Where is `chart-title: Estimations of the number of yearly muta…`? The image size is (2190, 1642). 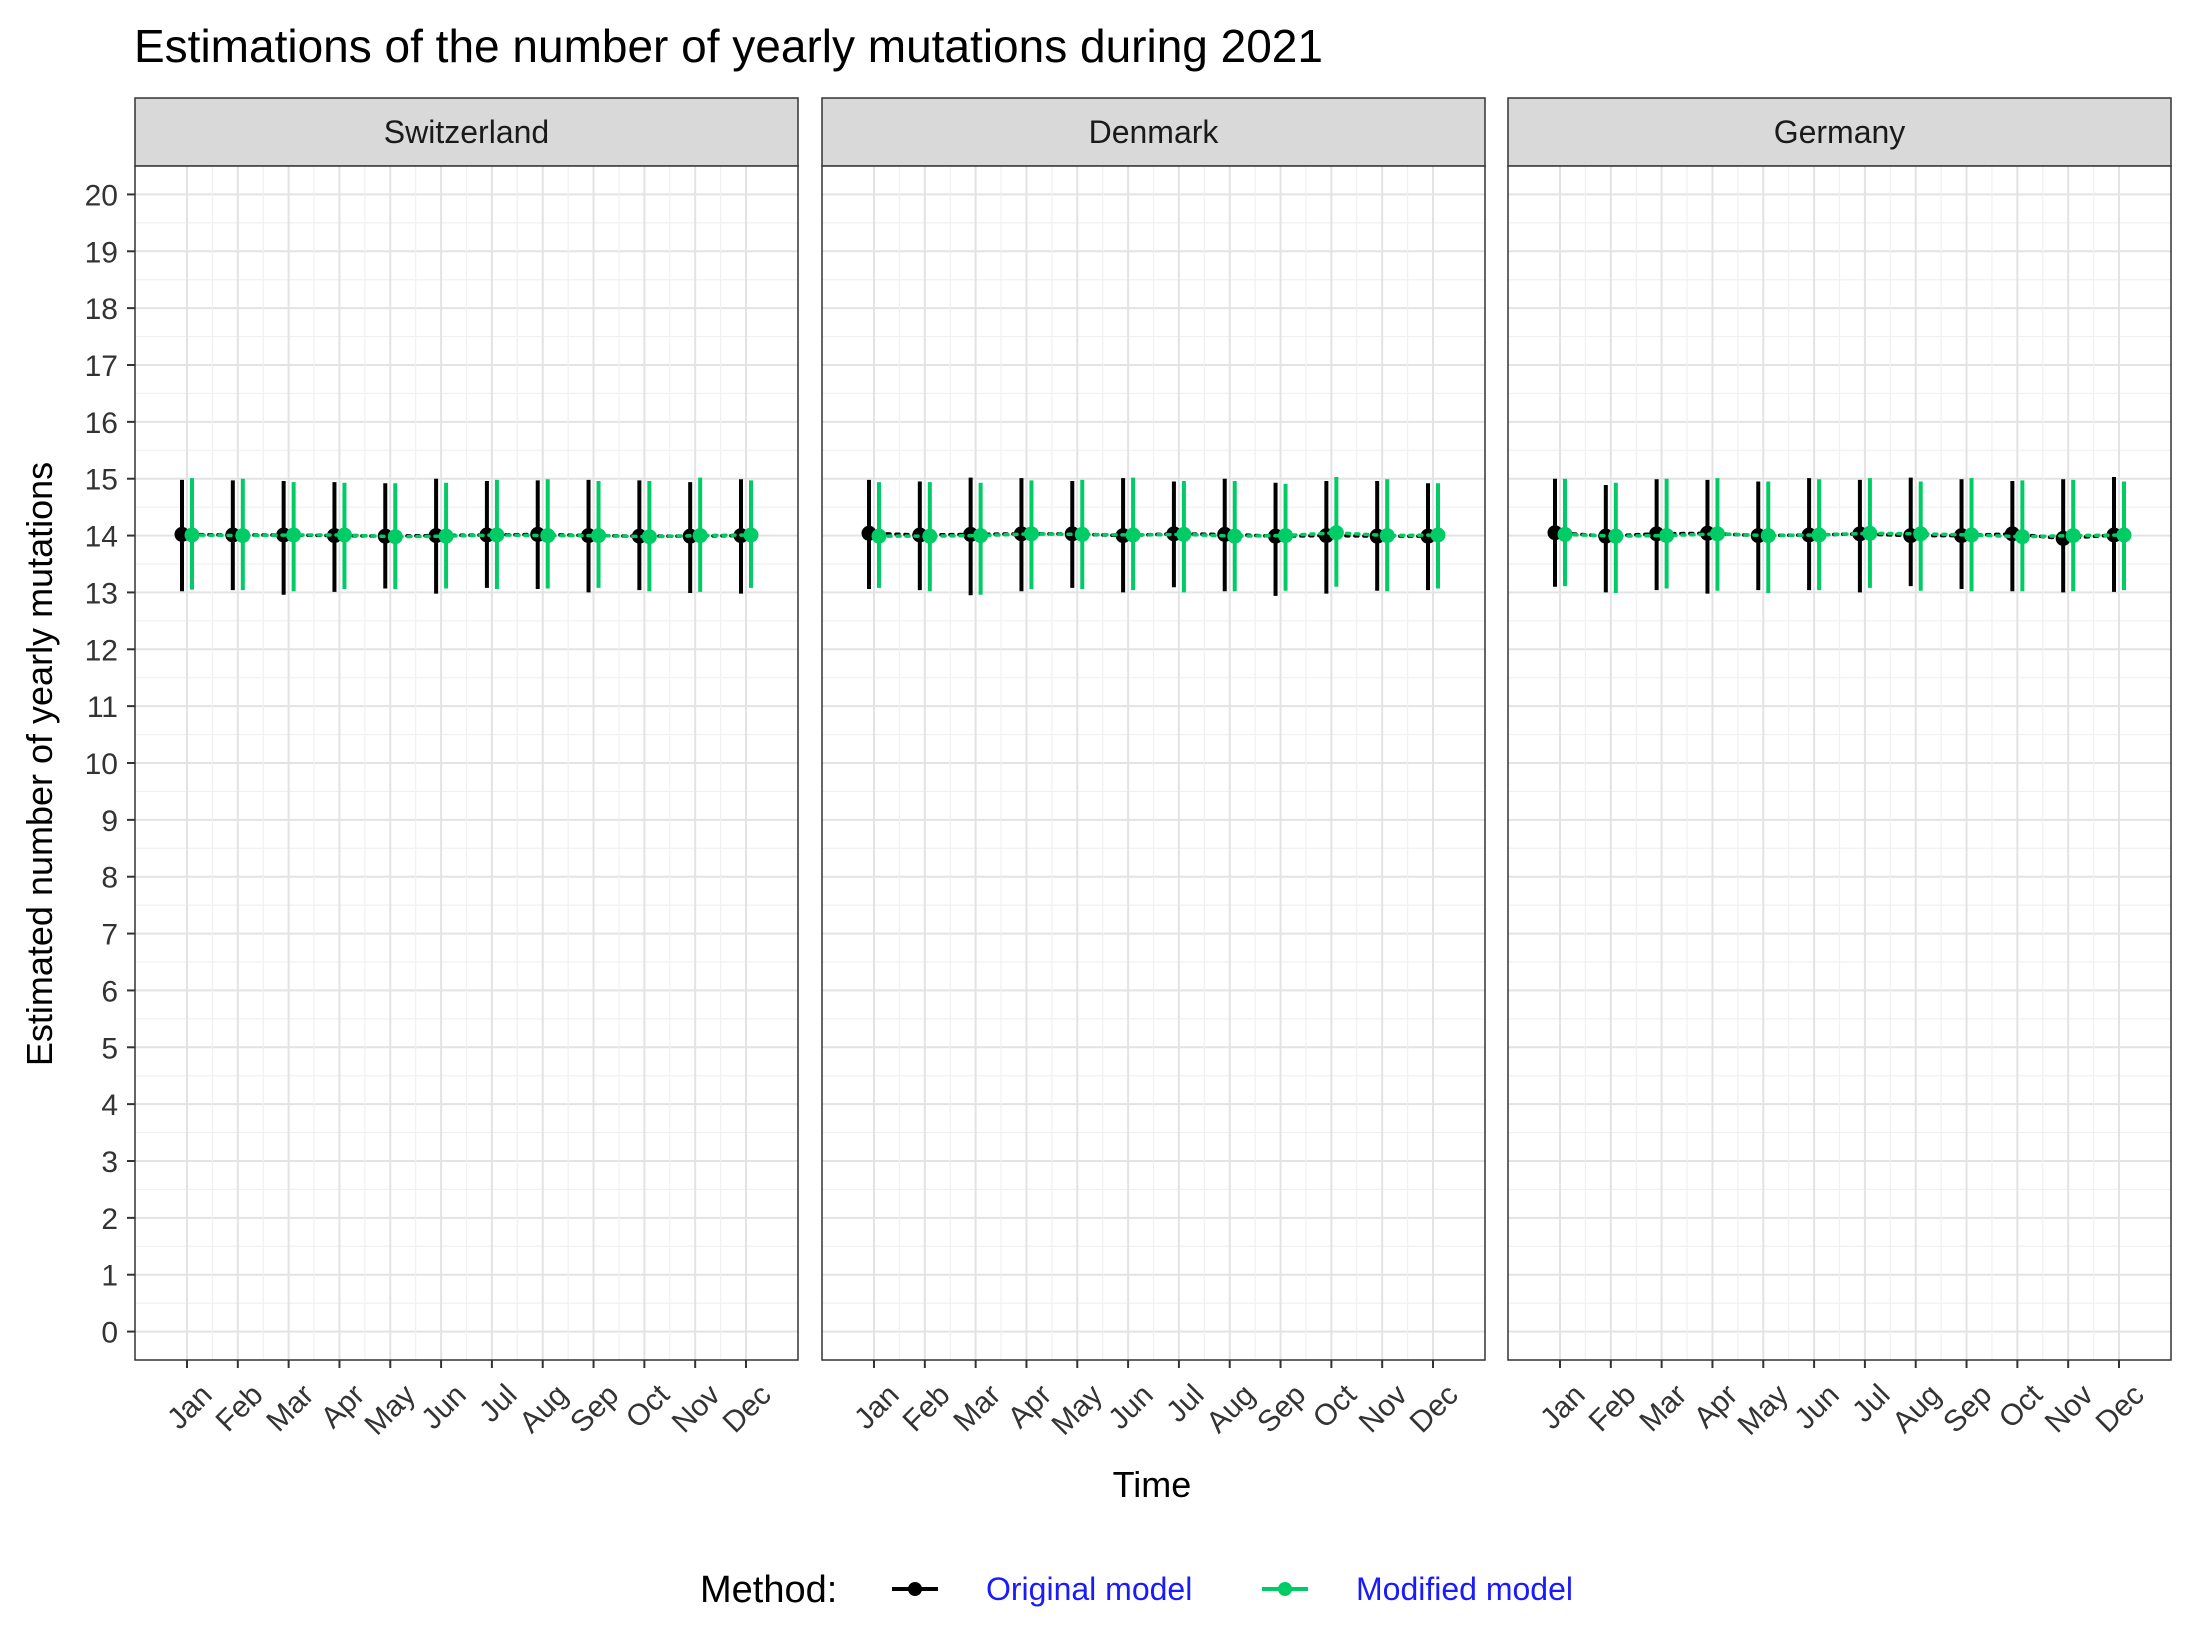
chart-title: Estimations of the number of yearly muta… is located at coordinates (728, 46).